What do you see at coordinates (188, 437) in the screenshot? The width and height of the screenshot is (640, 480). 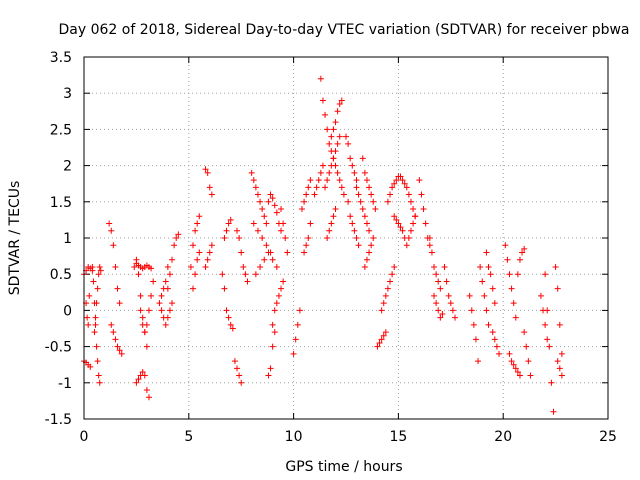 I see `x-tick-label: 5` at bounding box center [188, 437].